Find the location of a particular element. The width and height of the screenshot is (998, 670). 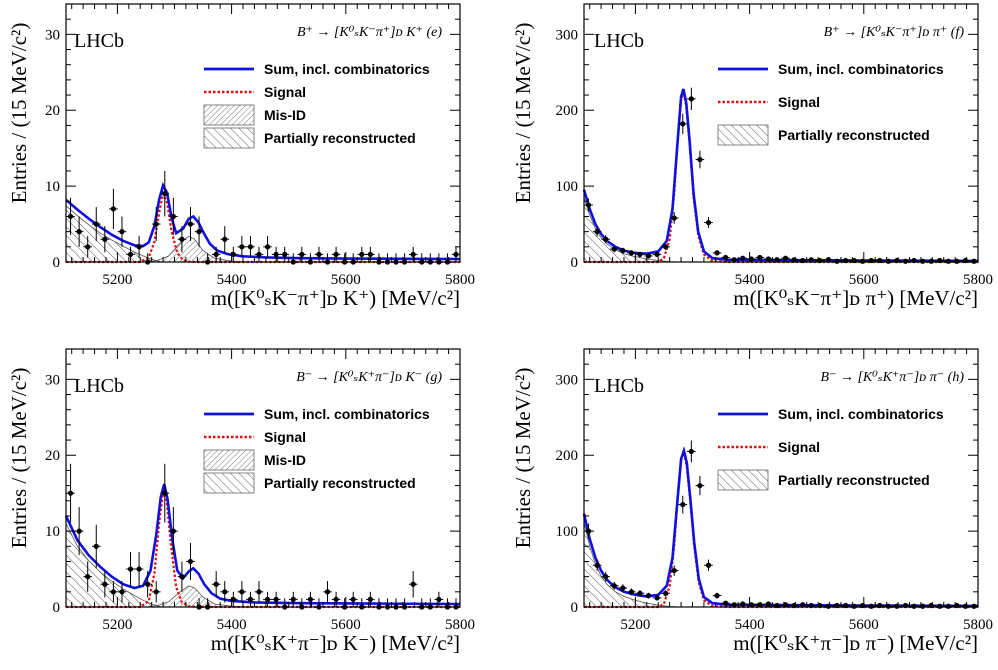

total-fit-curve is located at coordinates (262, 544).